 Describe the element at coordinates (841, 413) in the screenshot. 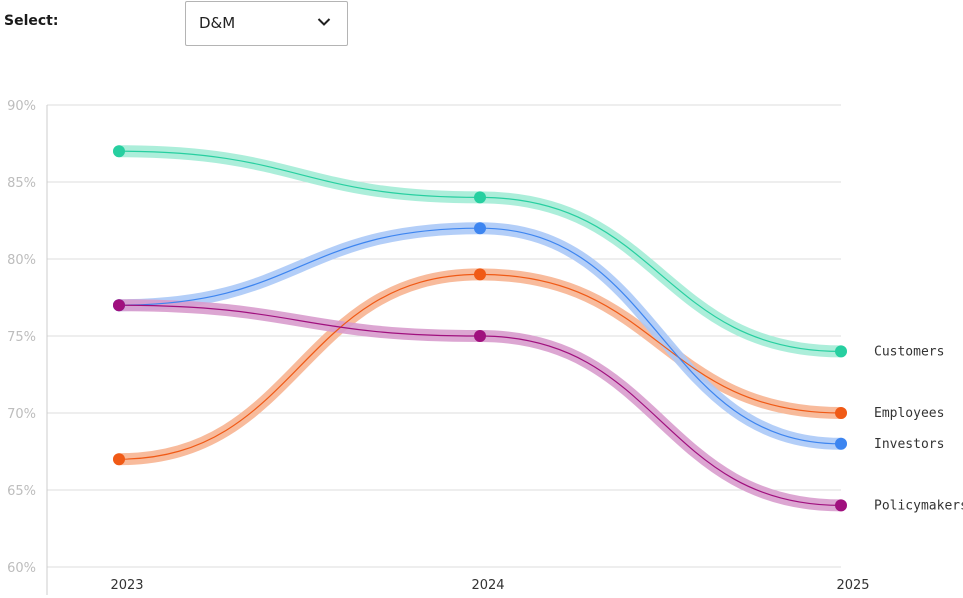

I see `point-employees-2025` at that location.